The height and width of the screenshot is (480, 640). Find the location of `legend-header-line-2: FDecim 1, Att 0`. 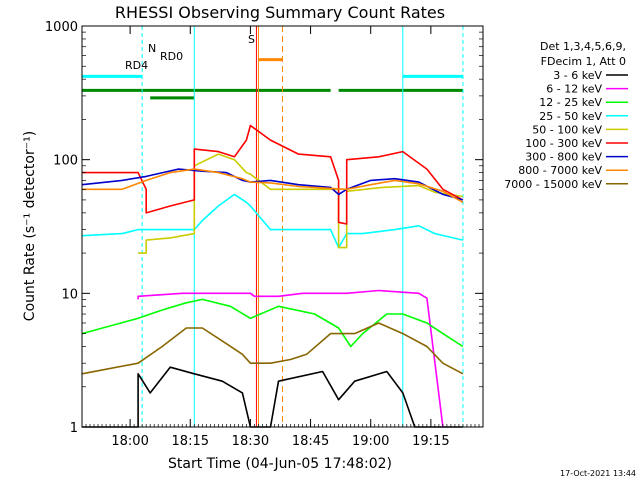

legend-header-line-2: FDecim 1, Att 0 is located at coordinates (583, 61).